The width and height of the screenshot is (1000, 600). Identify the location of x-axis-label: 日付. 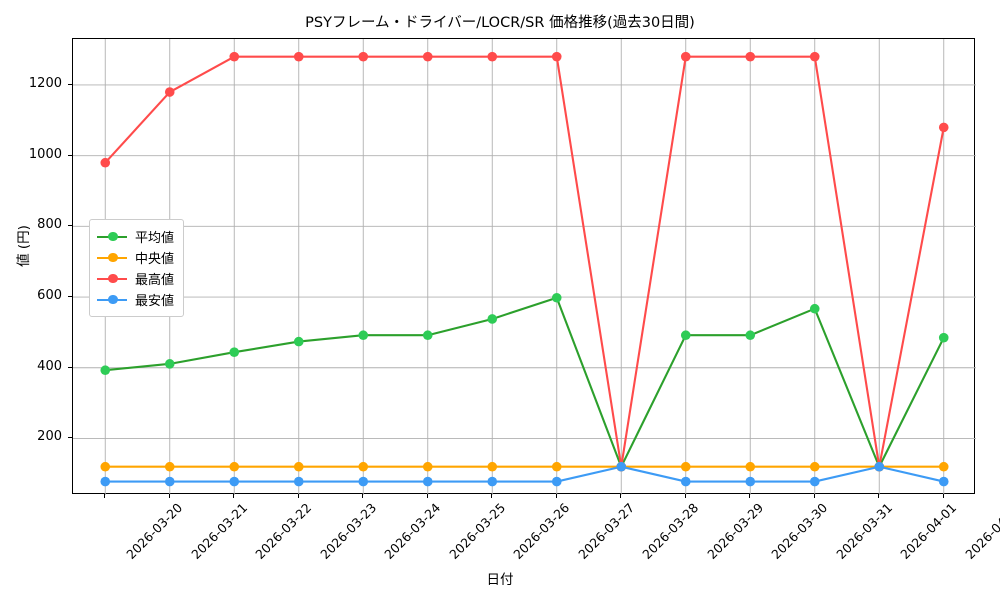
(500, 580).